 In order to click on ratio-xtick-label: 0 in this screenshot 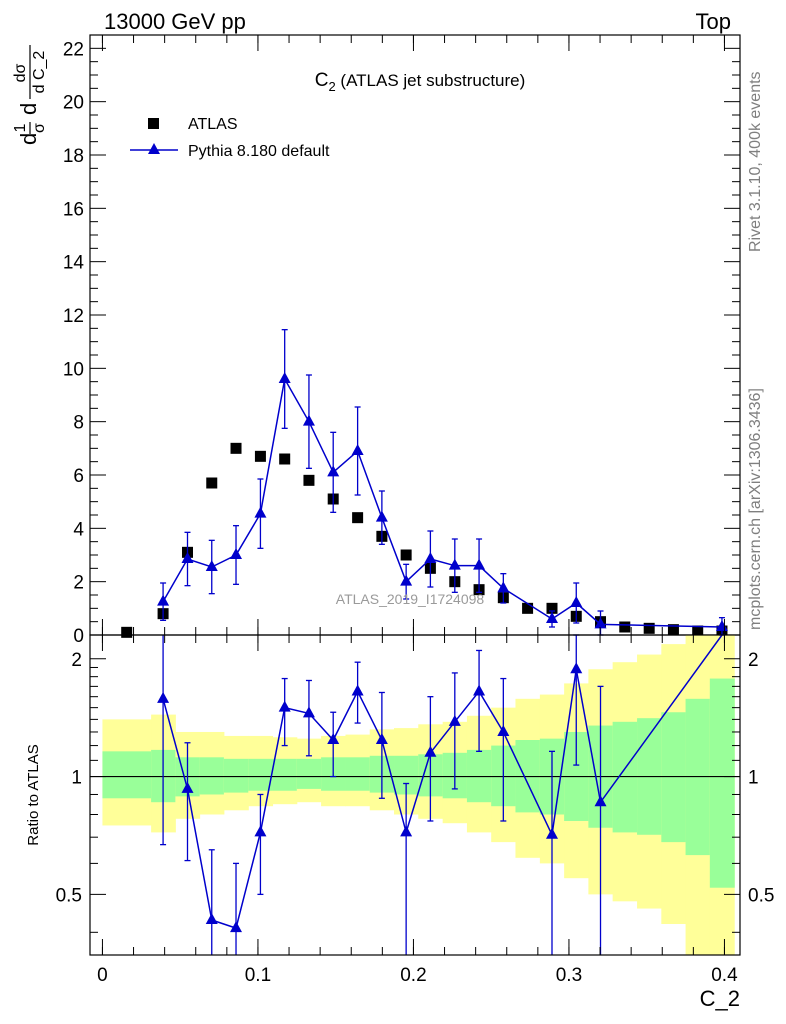, I will do `click(102, 975)`.